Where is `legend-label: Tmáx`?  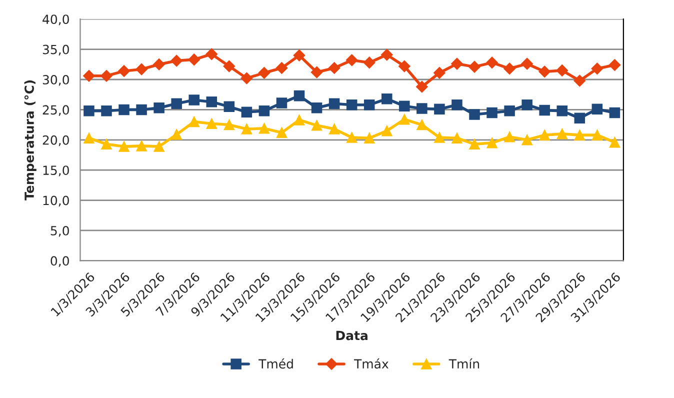 legend-label: Tmáx is located at coordinates (371, 363).